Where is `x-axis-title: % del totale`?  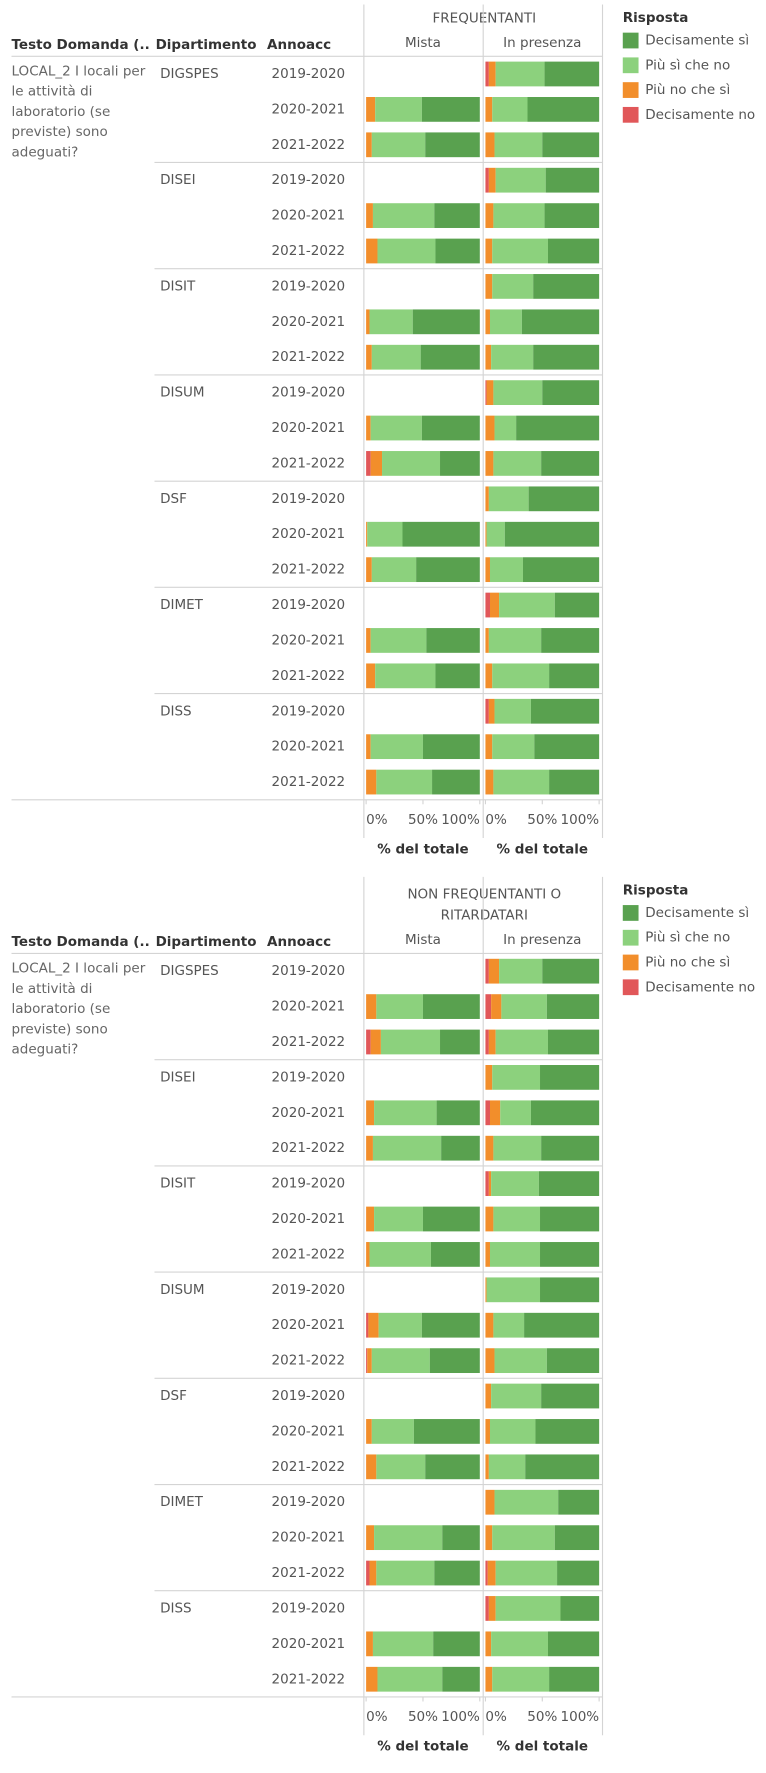
x-axis-title: % del totale is located at coordinates (422, 1746).